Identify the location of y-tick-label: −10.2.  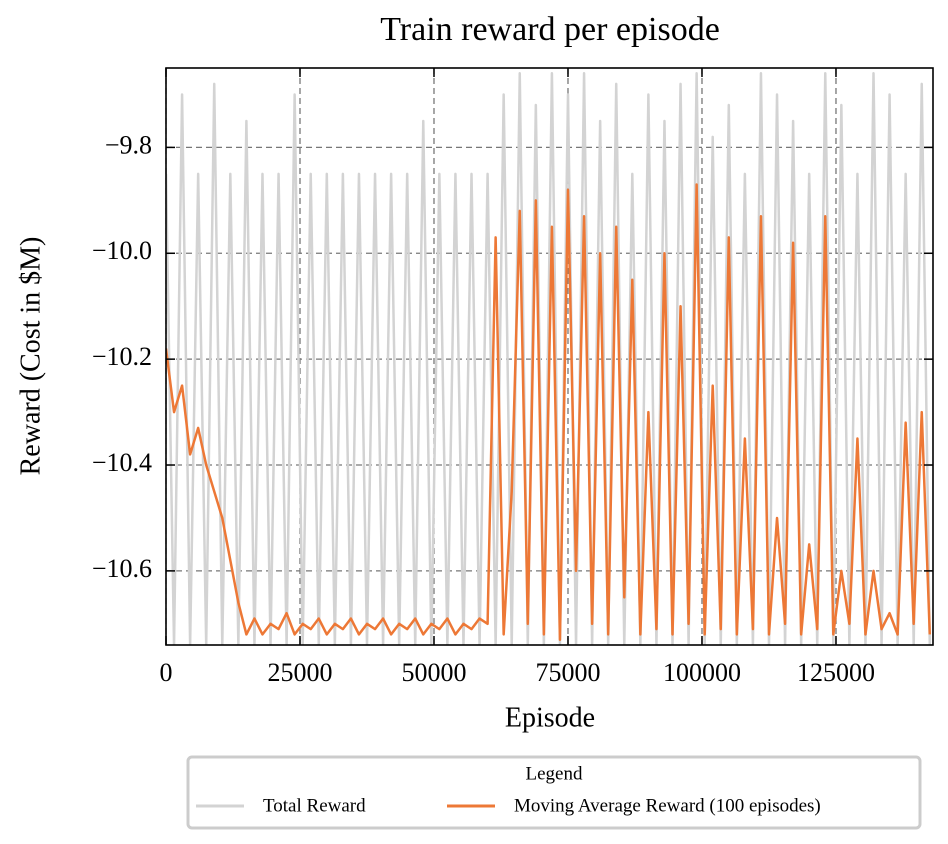
(122, 356).